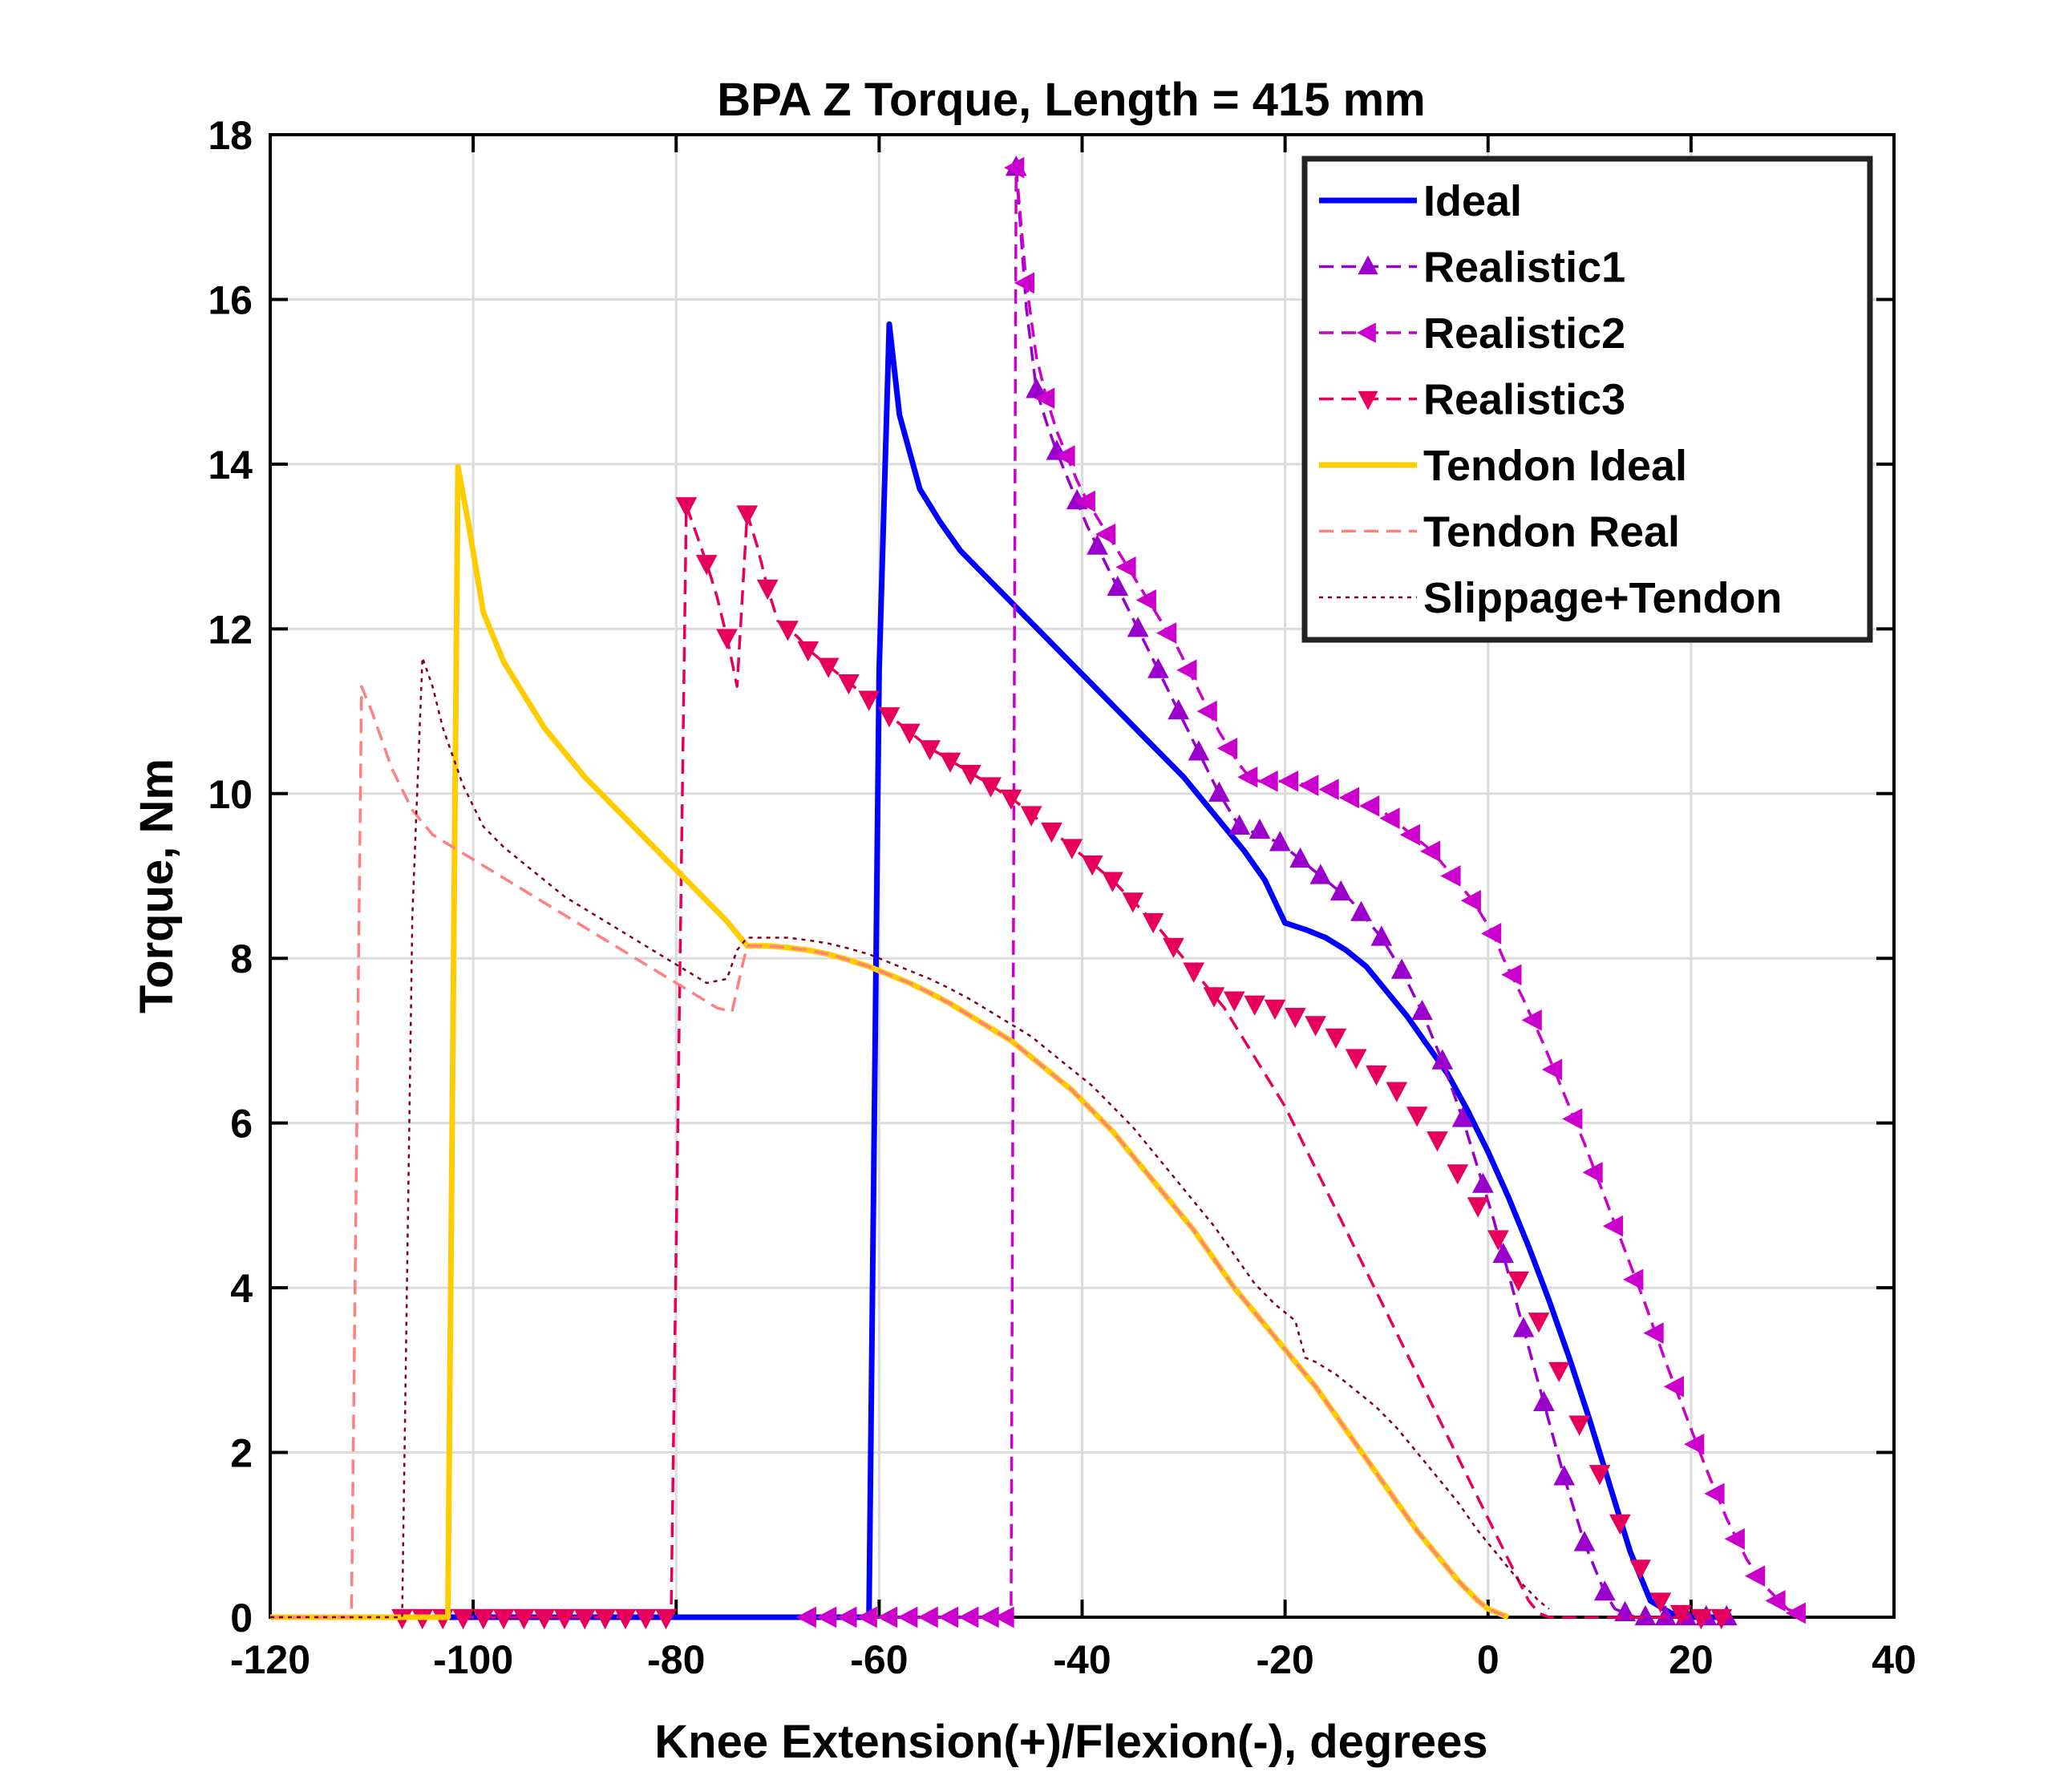  What do you see at coordinates (230, 135) in the screenshot?
I see `y-tick-label: 18` at bounding box center [230, 135].